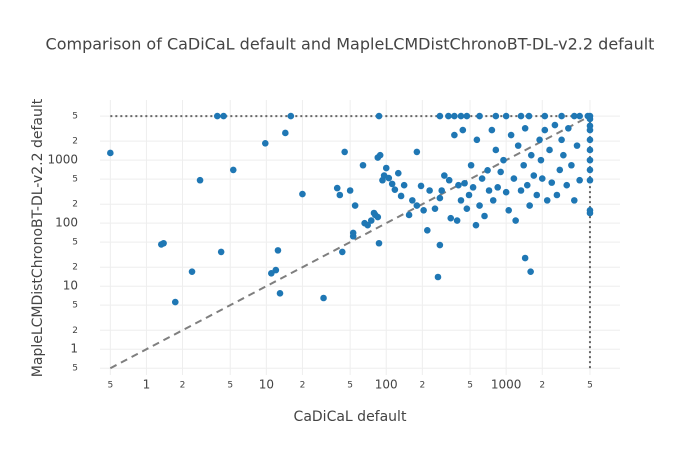 Image resolution: width=700 pixels, height=454 pixels. What do you see at coordinates (350, 417) in the screenshot?
I see `x-axis-title: CaDiCaL default` at bounding box center [350, 417].